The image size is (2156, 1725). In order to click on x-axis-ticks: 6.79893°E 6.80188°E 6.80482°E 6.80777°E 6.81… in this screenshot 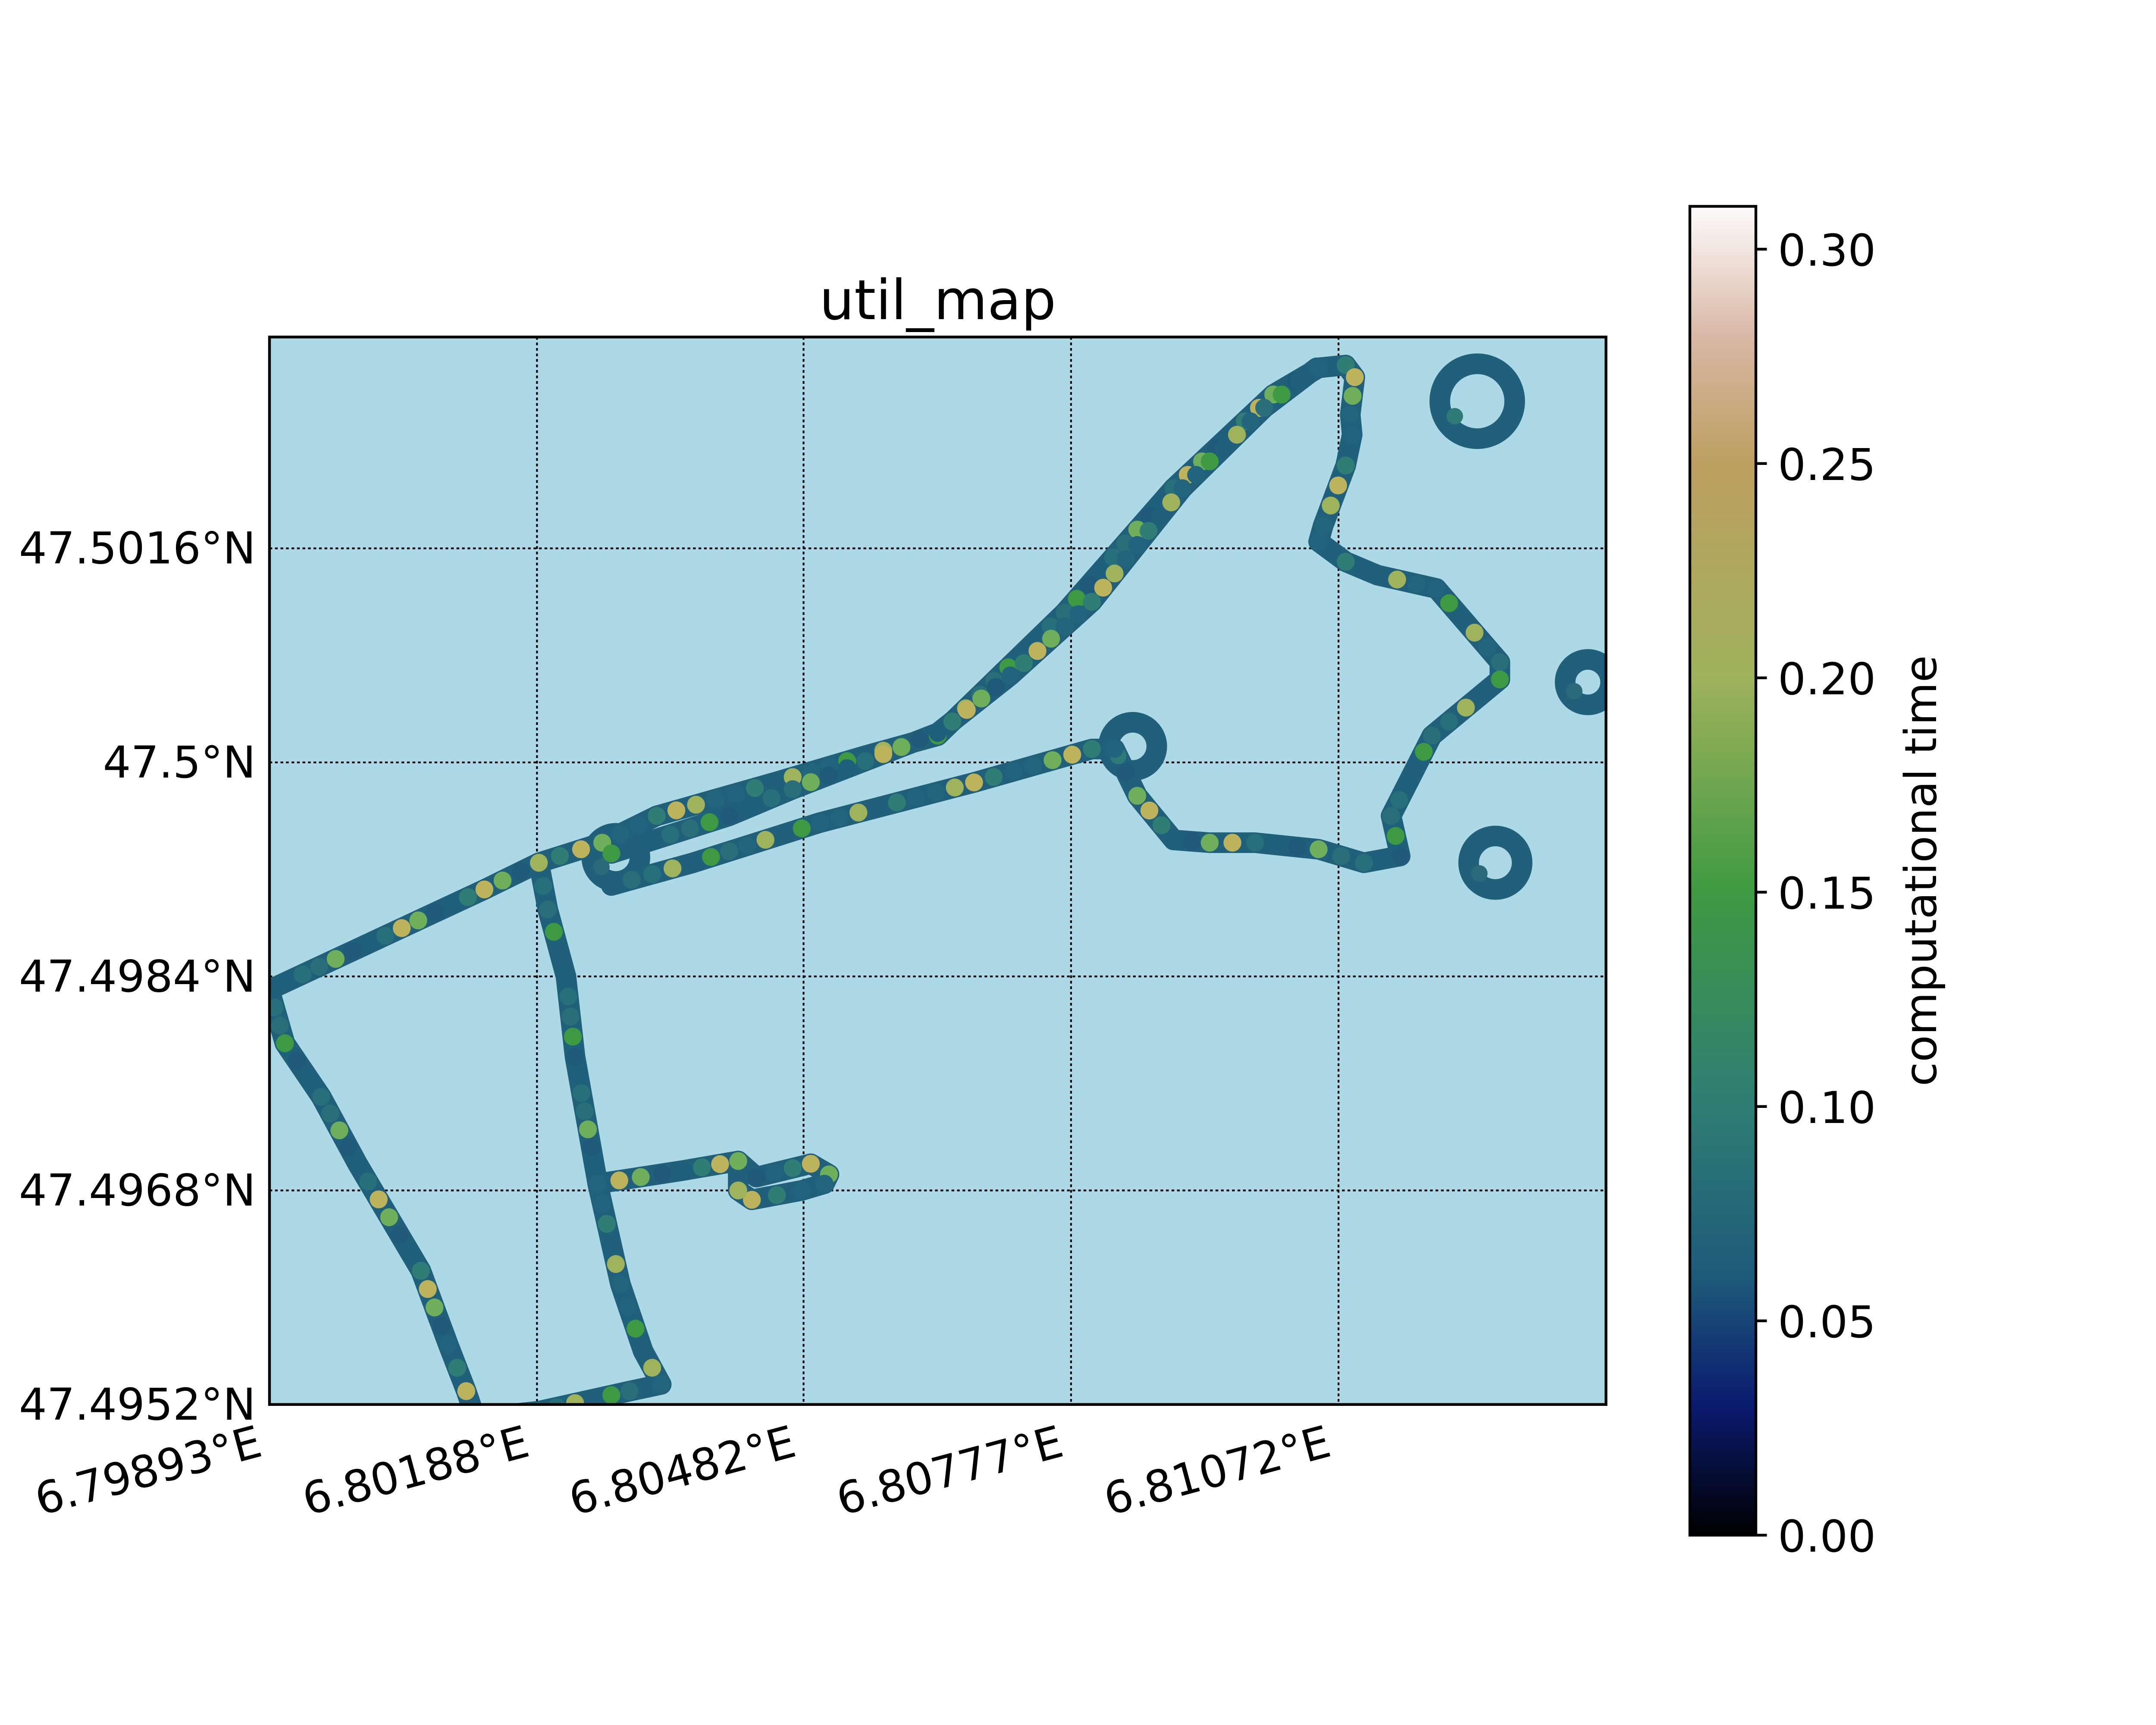, I will do `click(683, 1471)`.